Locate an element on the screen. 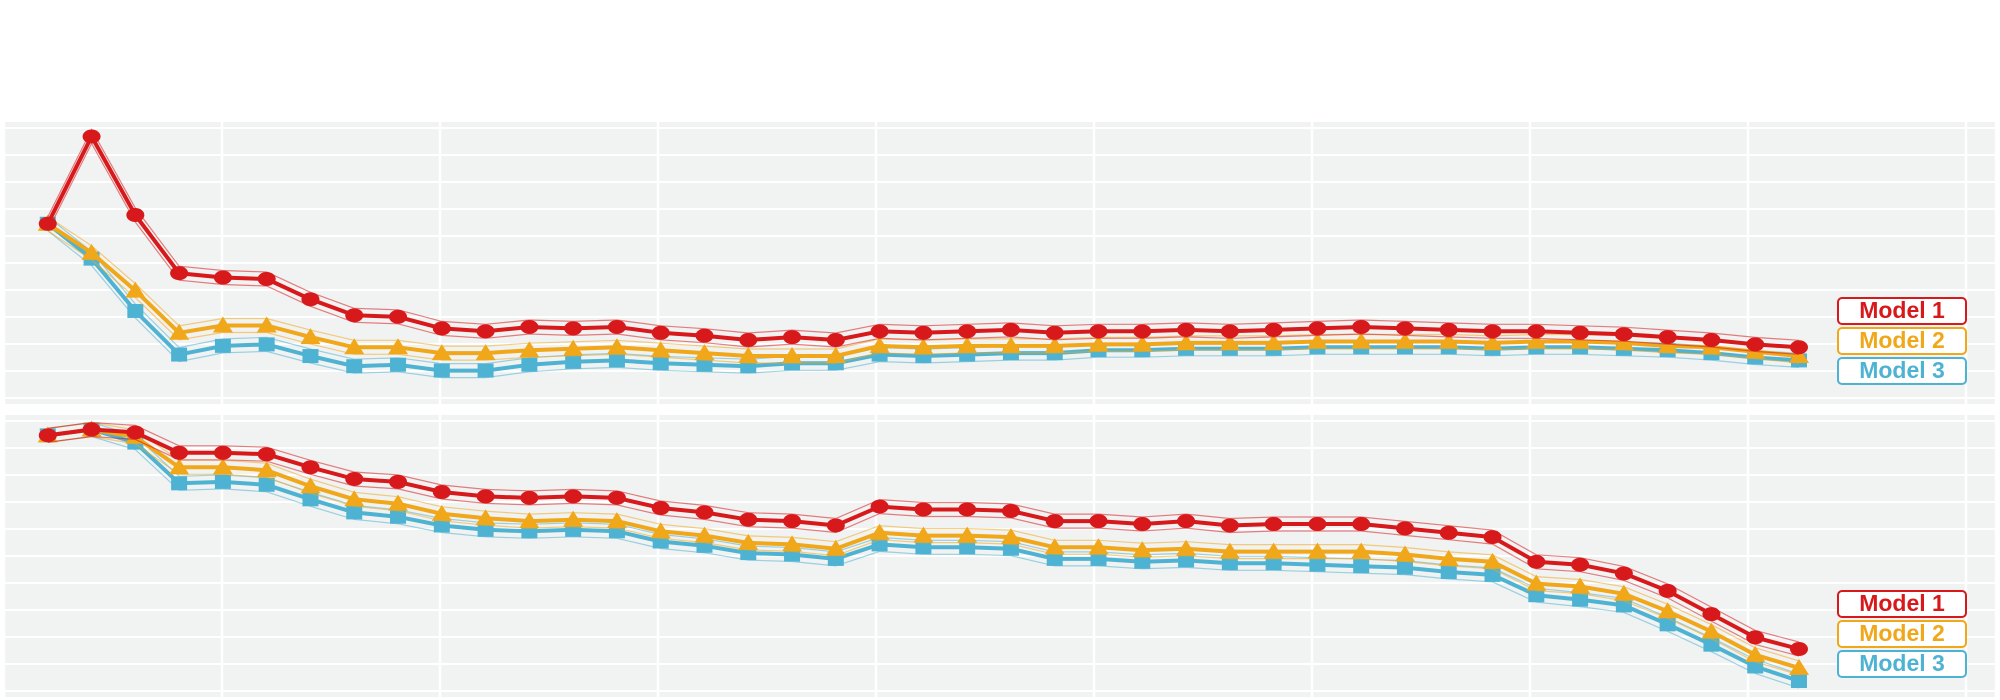  legend: Model 1 Model 2 Model 3 is located at coordinates (1902, 341).